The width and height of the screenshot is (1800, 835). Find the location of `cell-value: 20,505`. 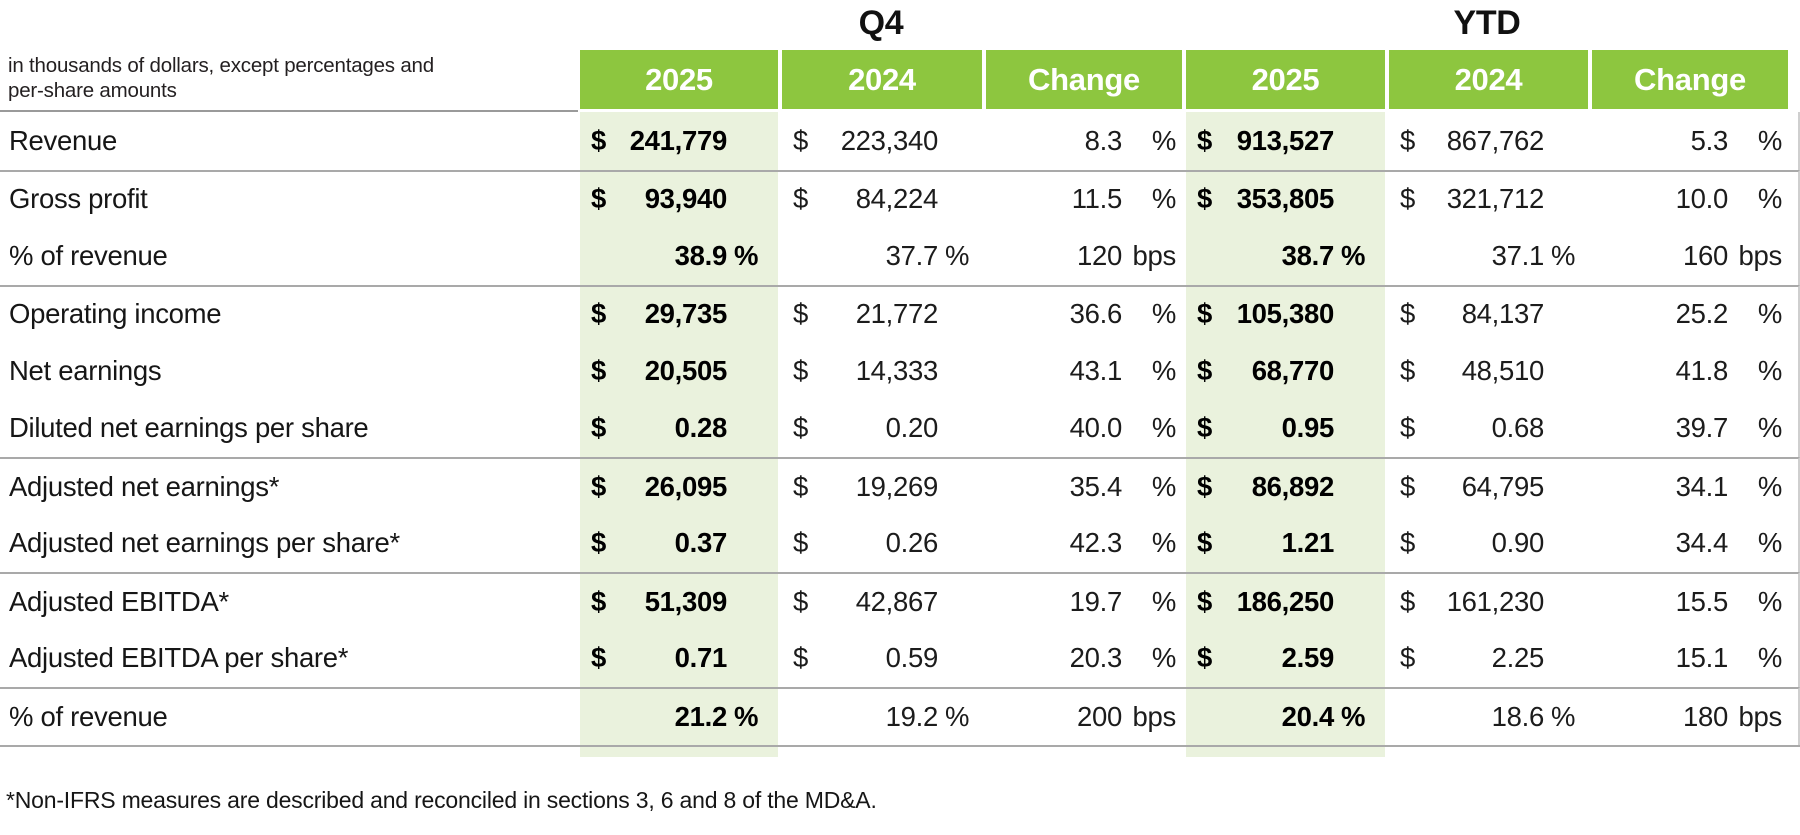

cell-value: 20,505 is located at coordinates (686, 370).